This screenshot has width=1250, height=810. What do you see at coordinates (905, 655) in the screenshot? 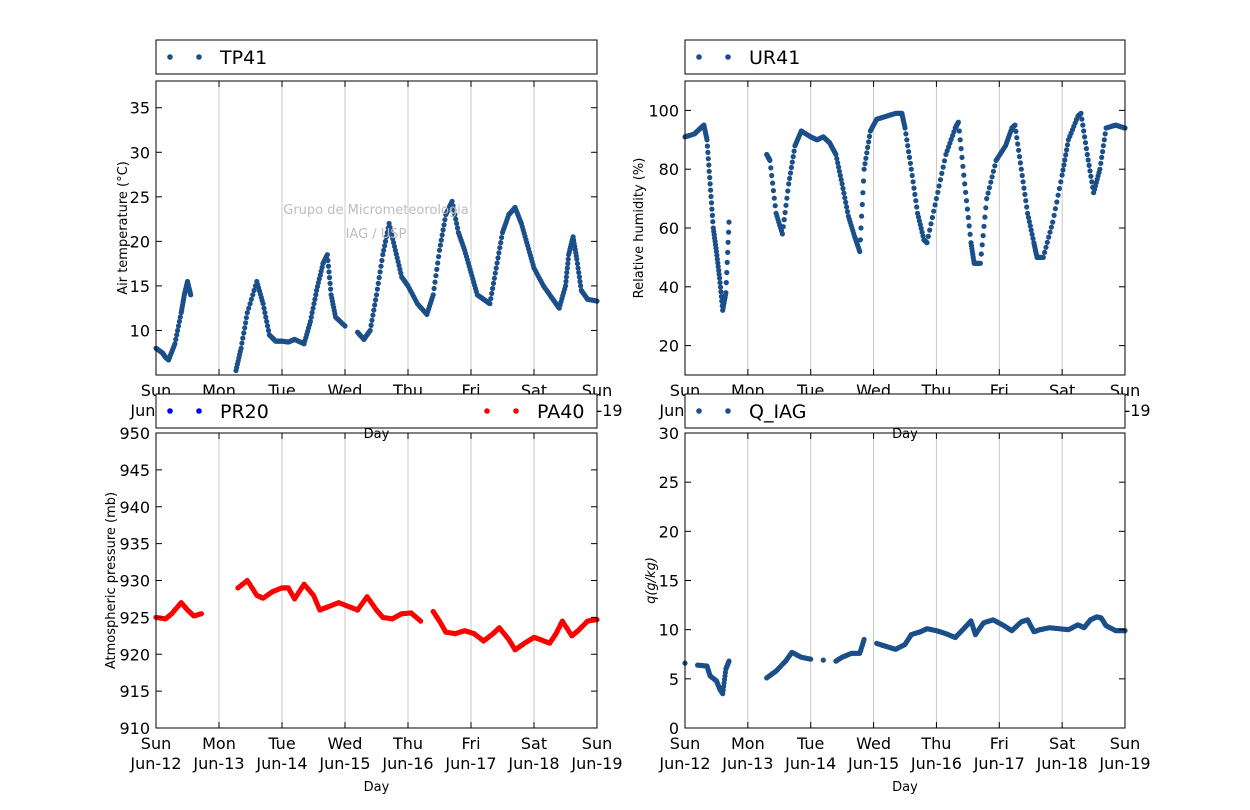
I see `series-Q_IAG` at bounding box center [905, 655].